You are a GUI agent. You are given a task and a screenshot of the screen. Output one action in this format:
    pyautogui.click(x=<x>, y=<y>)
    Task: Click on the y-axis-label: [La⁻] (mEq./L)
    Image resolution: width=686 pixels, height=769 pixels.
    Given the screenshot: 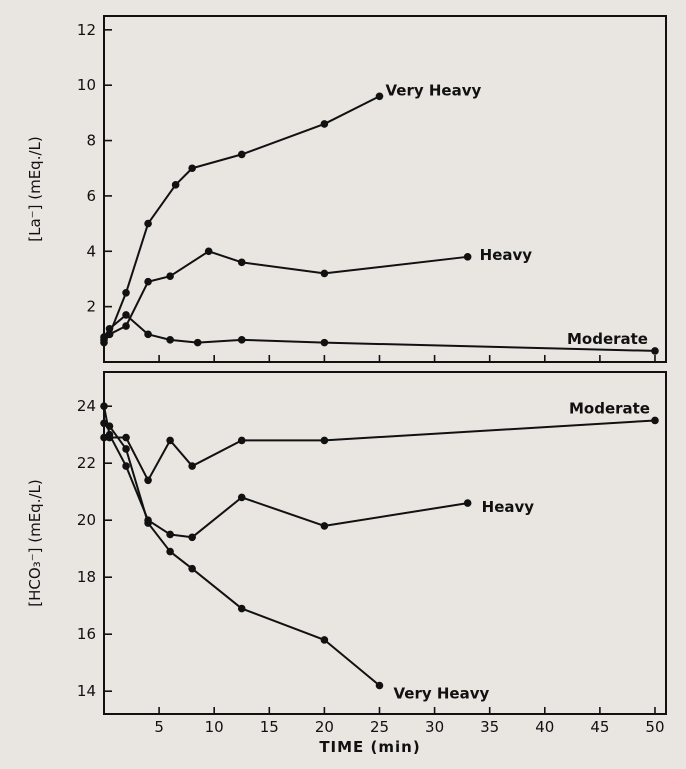 What is the action you would take?
    pyautogui.click(x=35, y=188)
    